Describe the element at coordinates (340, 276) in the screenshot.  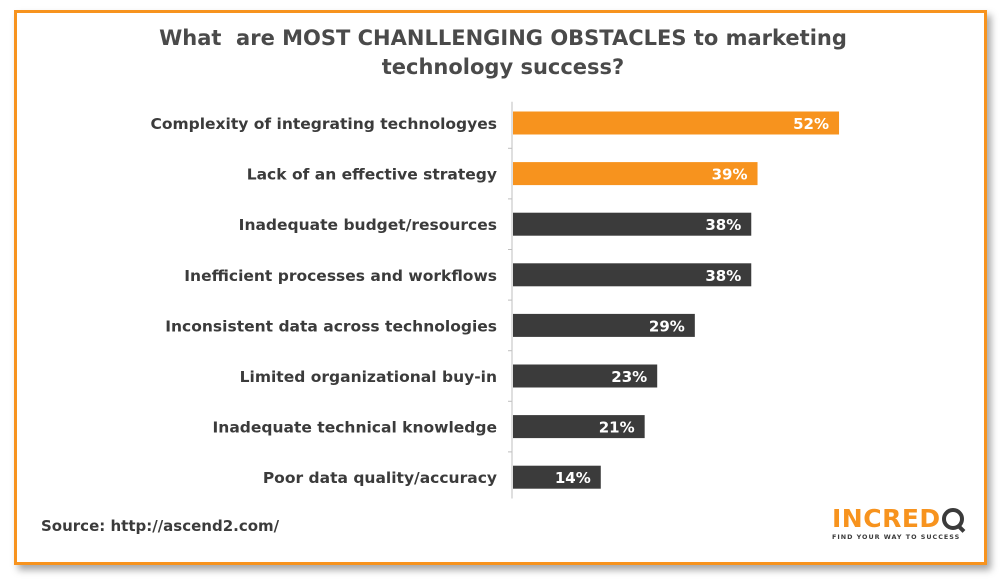
I see `category-label: Inefficient processes and workflows` at that location.